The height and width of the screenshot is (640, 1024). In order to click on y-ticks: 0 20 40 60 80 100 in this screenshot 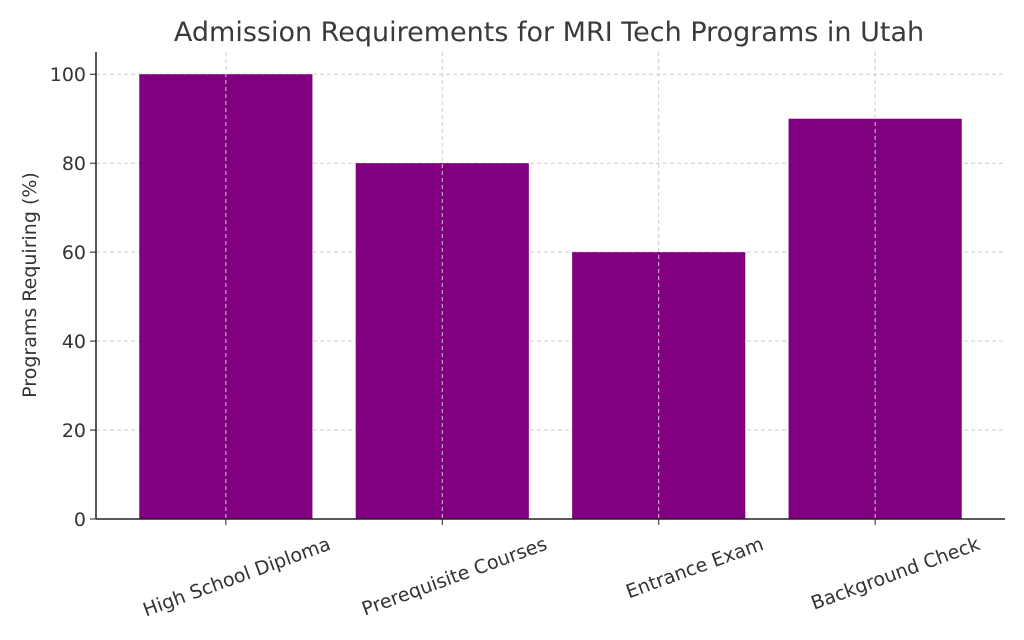, I will do `click(73, 297)`.